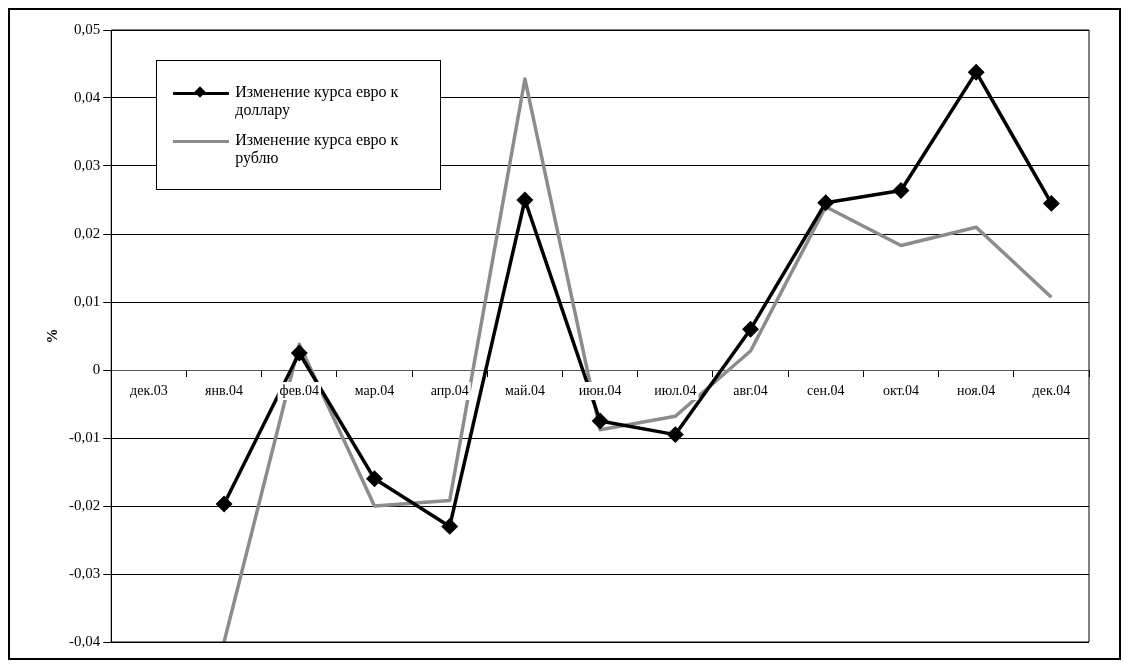 The width and height of the screenshot is (1131, 670). I want to click on x-tick-label: мар.04, so click(374, 390).